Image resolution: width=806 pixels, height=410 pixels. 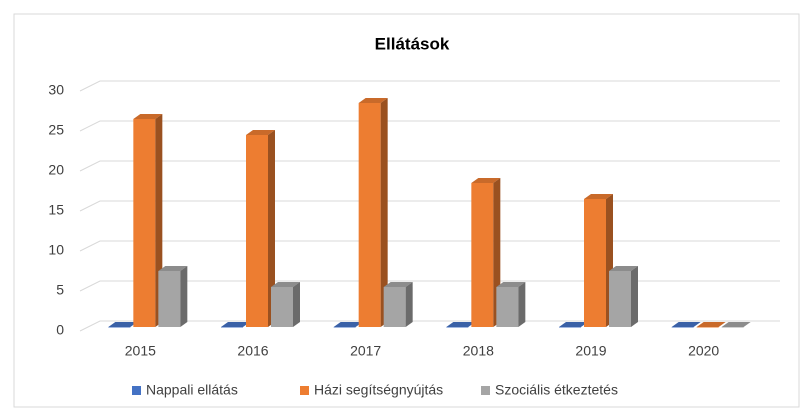 What do you see at coordinates (252, 351) in the screenshot?
I see `x-tick-label: 2016` at bounding box center [252, 351].